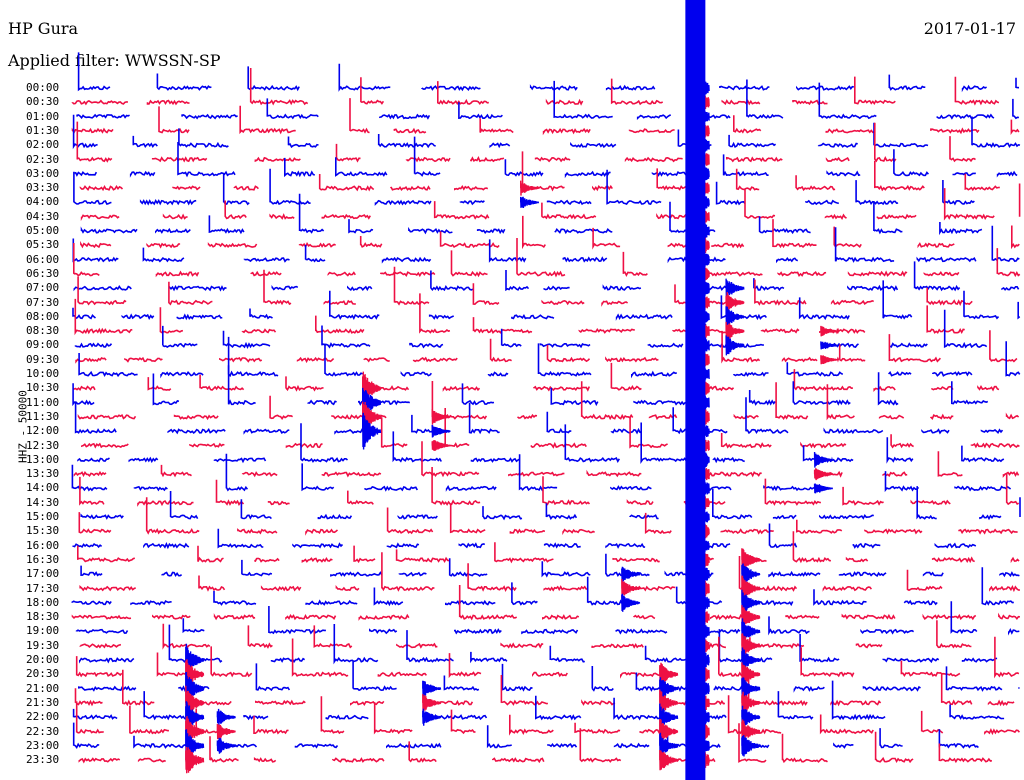 This screenshot has height=780, width=1024. Describe the element at coordinates (43, 259) in the screenshot. I see `row-label: 06:00` at that location.